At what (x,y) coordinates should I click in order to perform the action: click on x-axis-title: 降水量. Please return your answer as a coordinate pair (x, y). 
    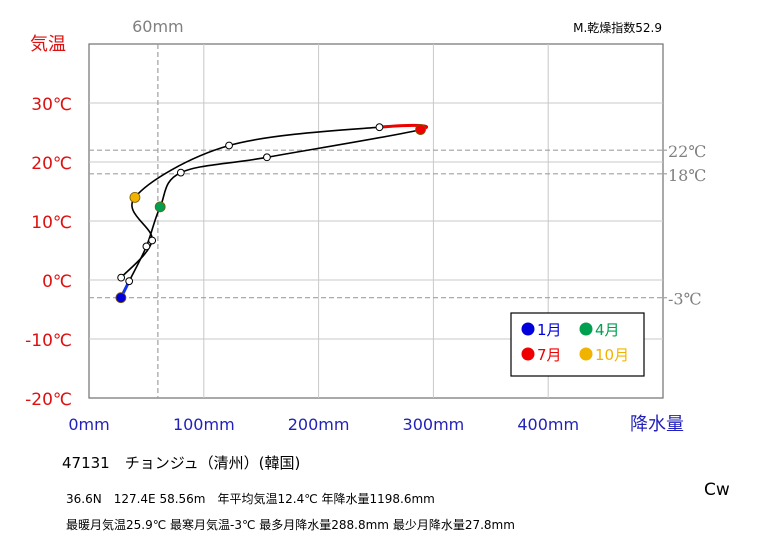
    Looking at the image, I should click on (657, 424).